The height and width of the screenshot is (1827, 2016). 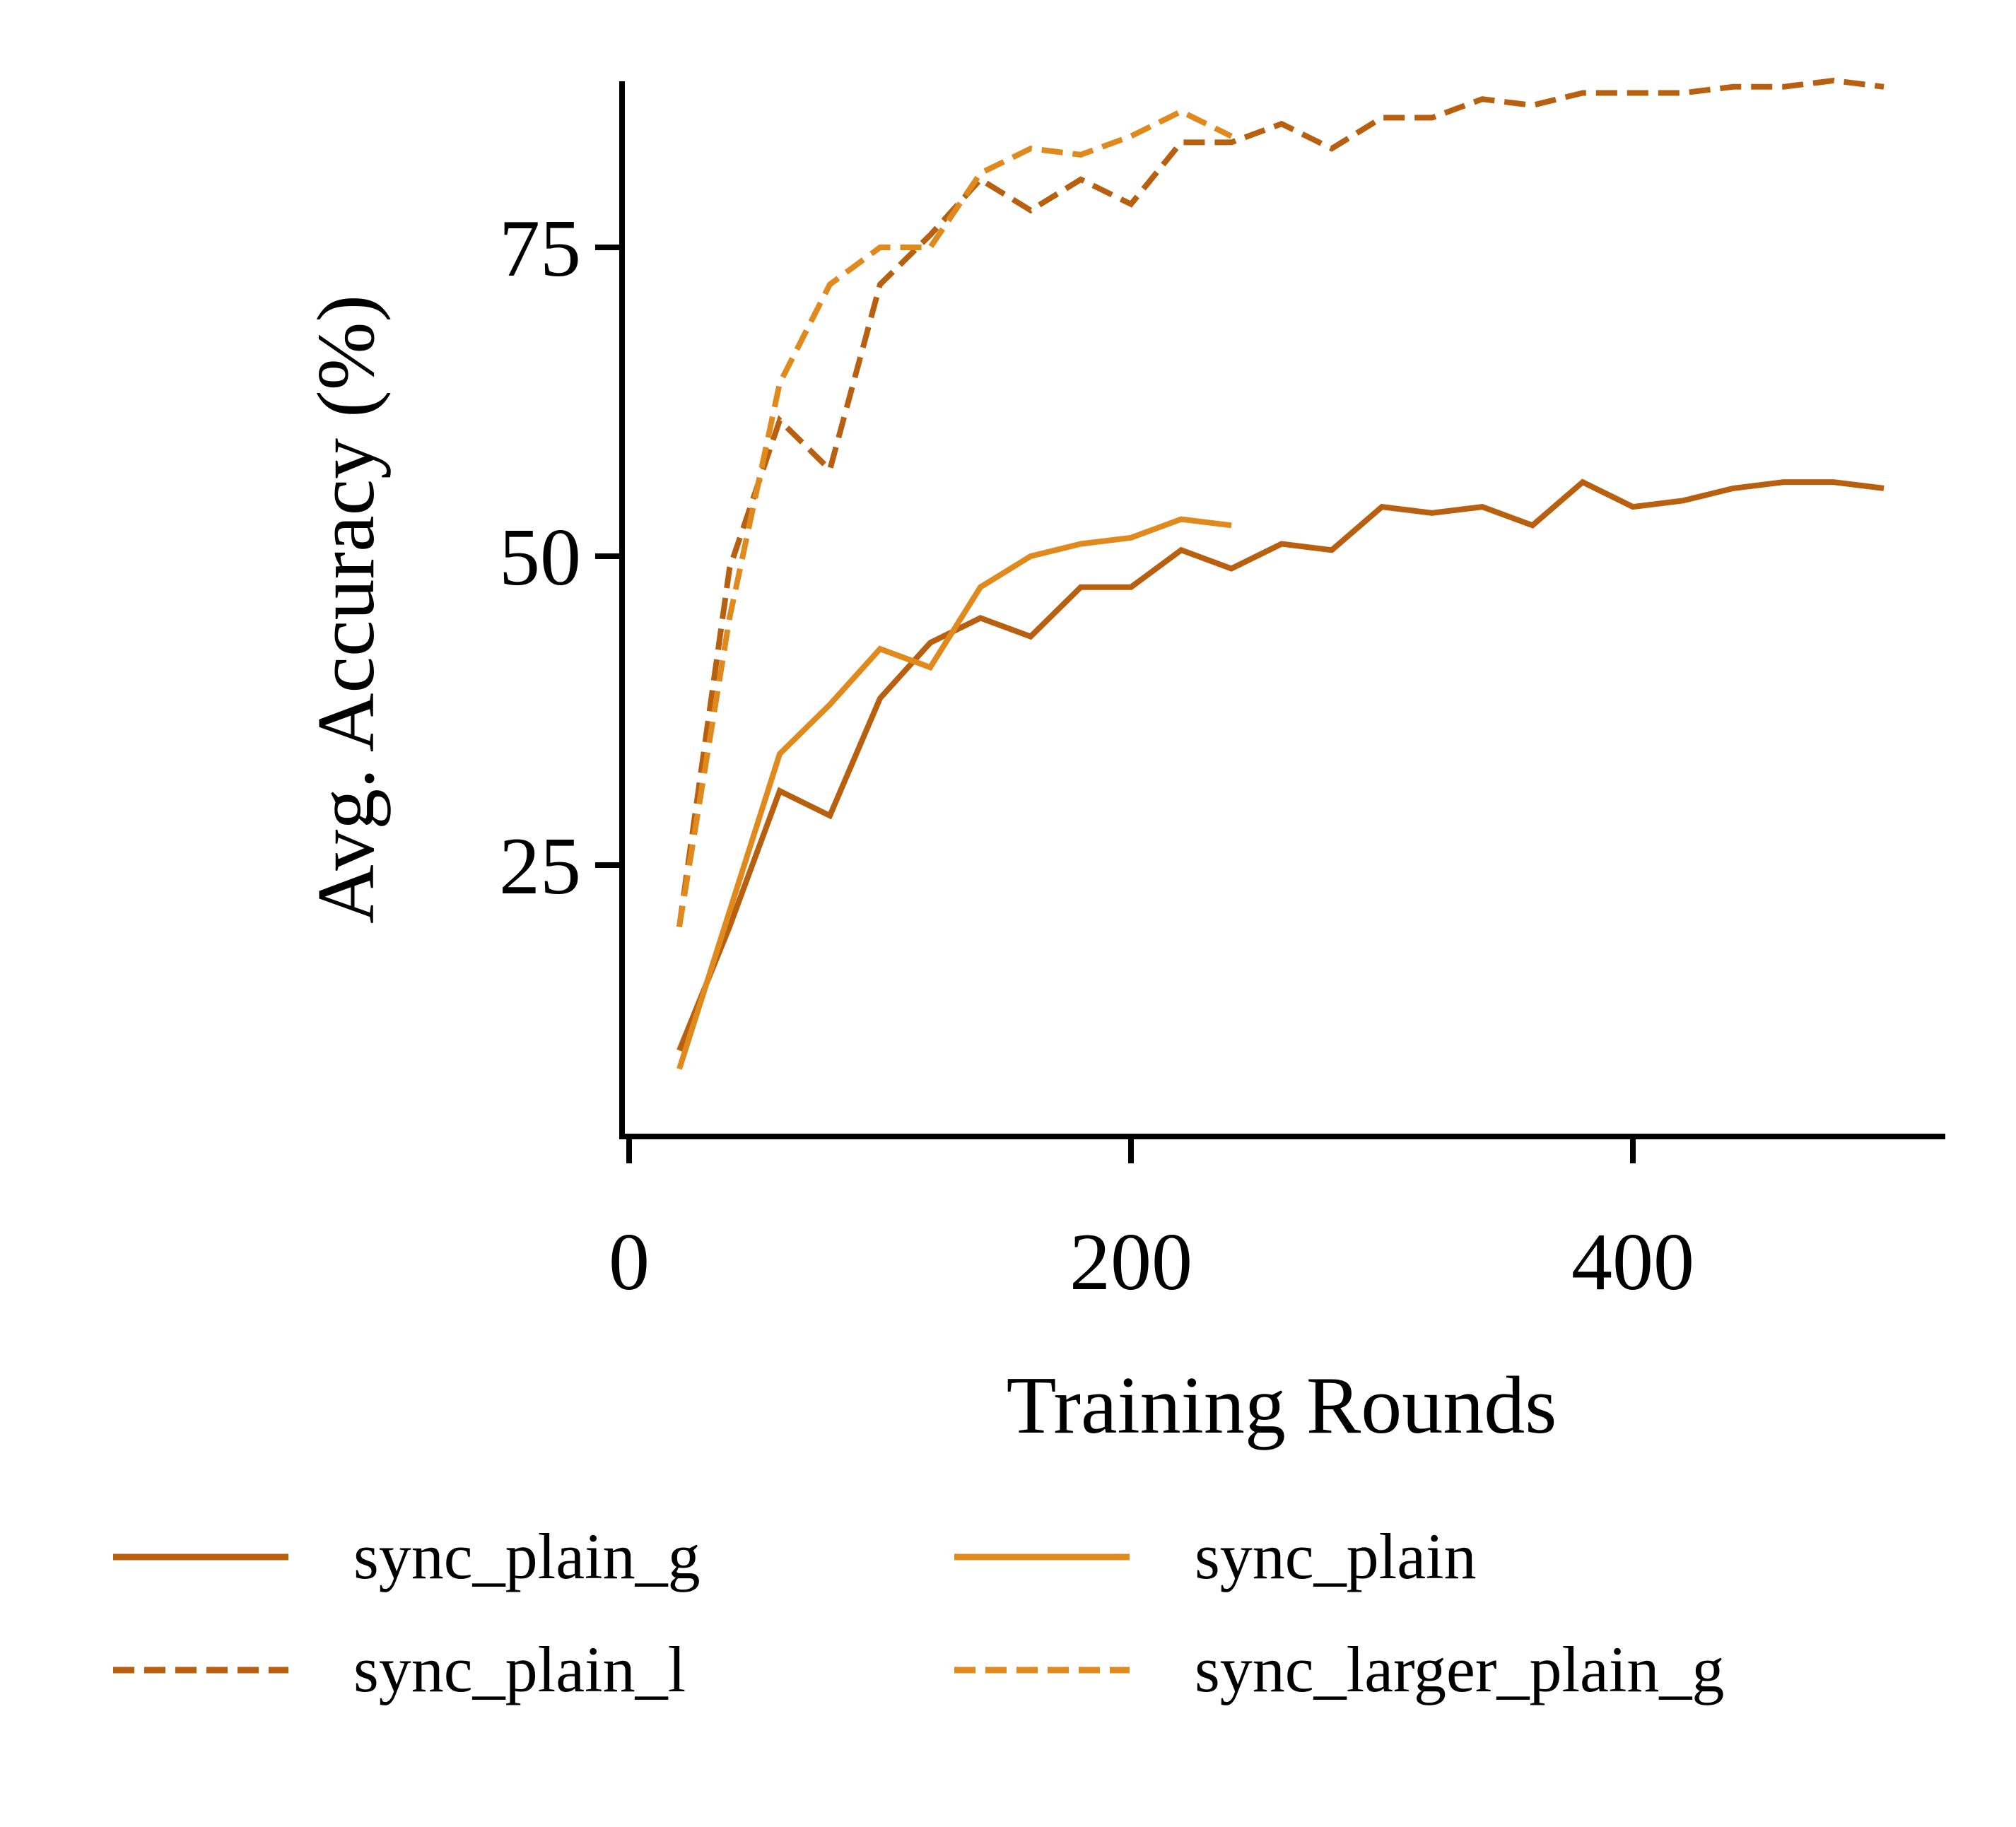 I want to click on legend-label: sync_plain_l, so click(x=519, y=1669).